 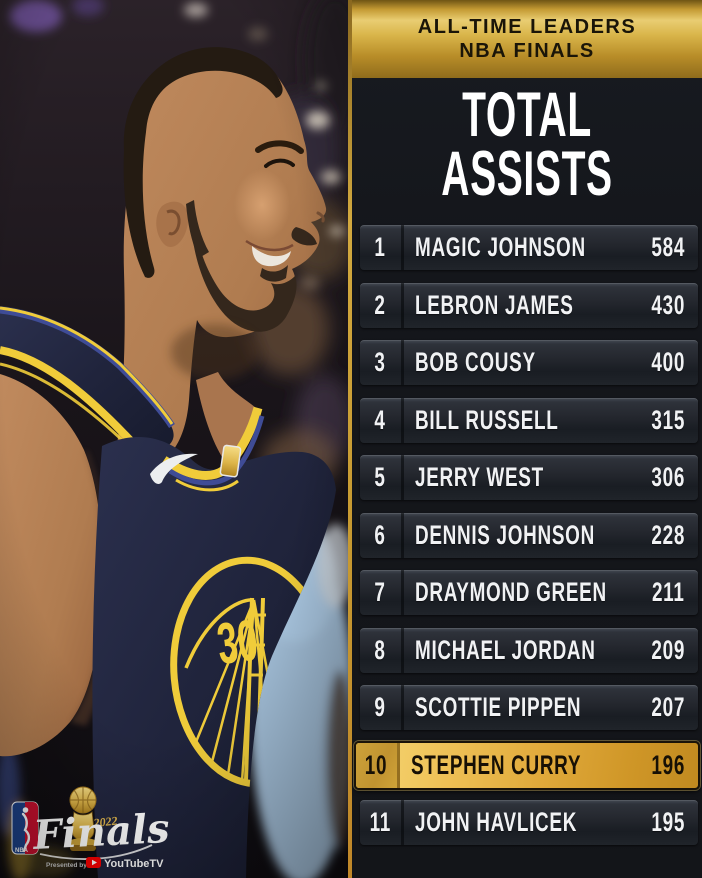 I want to click on table-row: 3 BOB COUSY 400, so click(x=529, y=362).